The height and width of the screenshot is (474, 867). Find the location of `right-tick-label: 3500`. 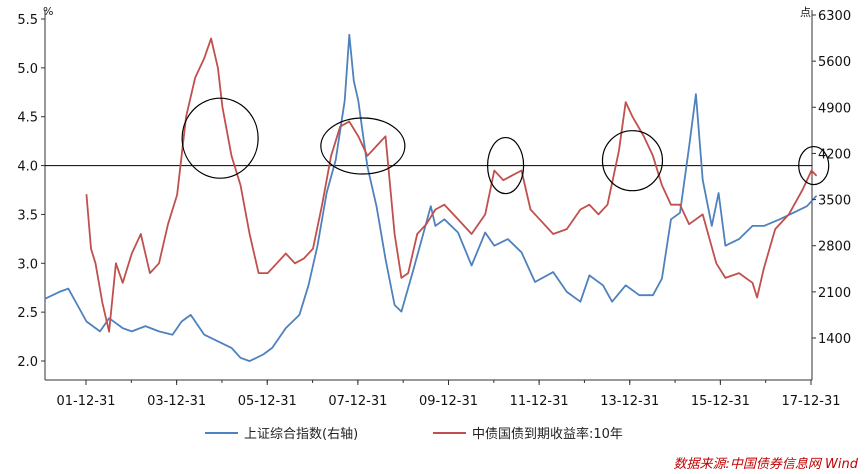

right-tick-label: 3500 is located at coordinates (834, 201).